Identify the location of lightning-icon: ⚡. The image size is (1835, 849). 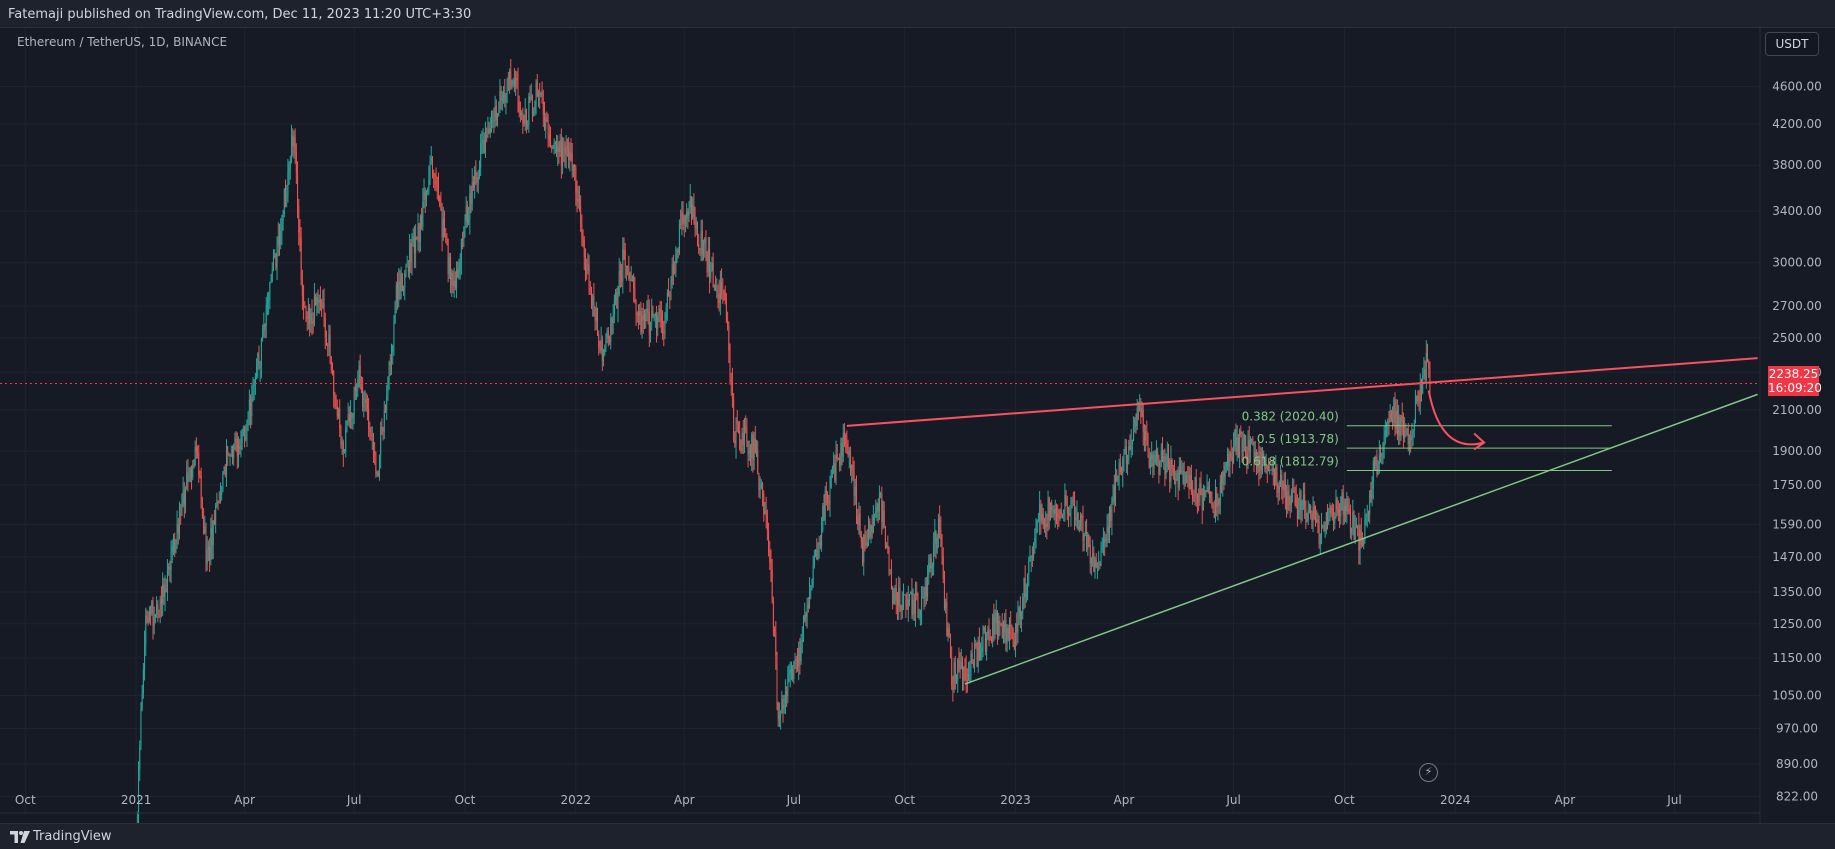
(1428, 772).